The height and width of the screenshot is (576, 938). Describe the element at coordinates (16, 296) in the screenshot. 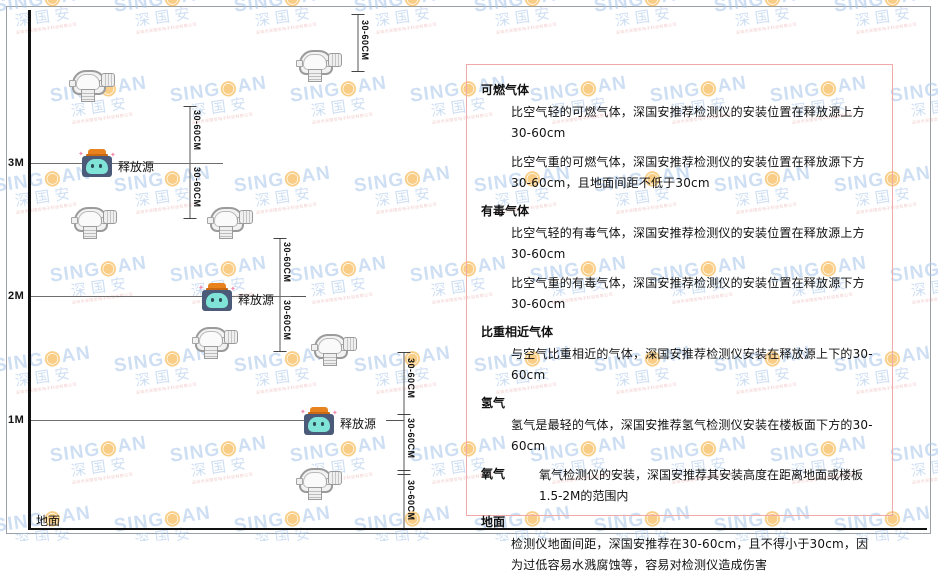

I see `level-label-2m: 2M` at that location.